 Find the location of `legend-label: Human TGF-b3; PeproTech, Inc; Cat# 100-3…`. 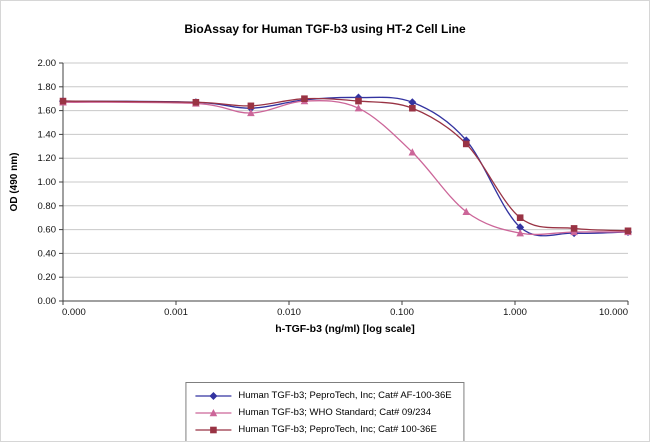

legend-label: Human TGF-b3; PeproTech, Inc; Cat# 100-3… is located at coordinates (337, 429).